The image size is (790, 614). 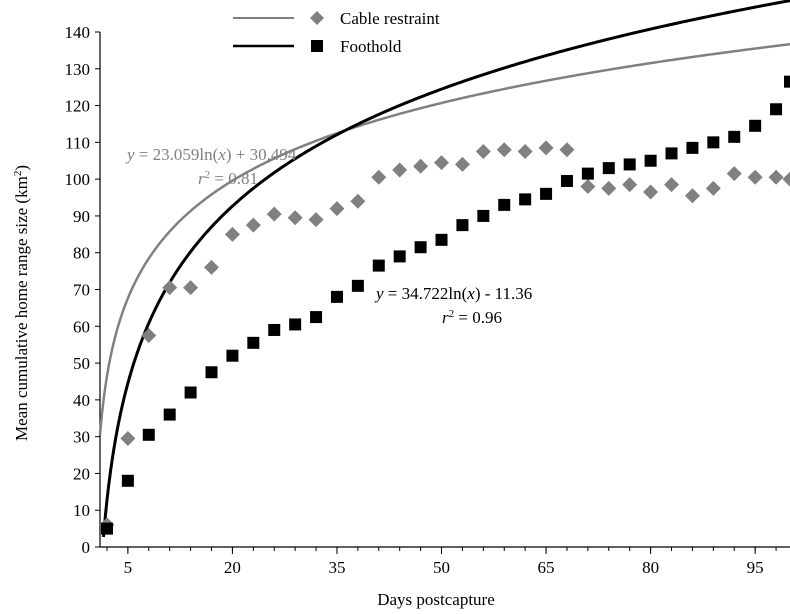 What do you see at coordinates (78, 106) in the screenshot?
I see `y-tick-label: 120` at bounding box center [78, 106].